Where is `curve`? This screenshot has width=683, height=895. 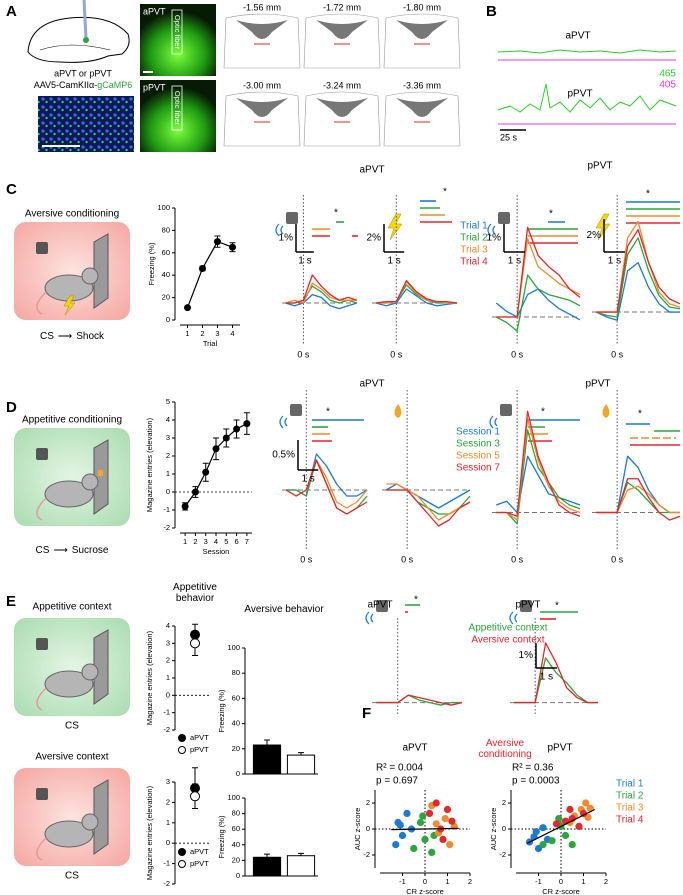
curve is located at coordinates (209, 274).